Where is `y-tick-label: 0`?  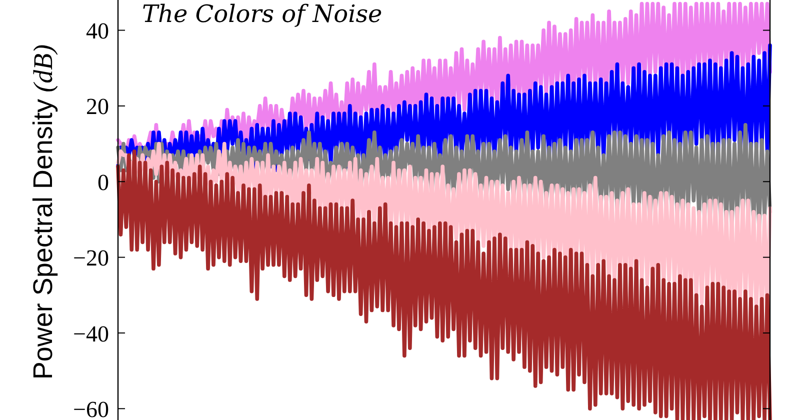 y-tick-label: 0 is located at coordinates (103, 182).